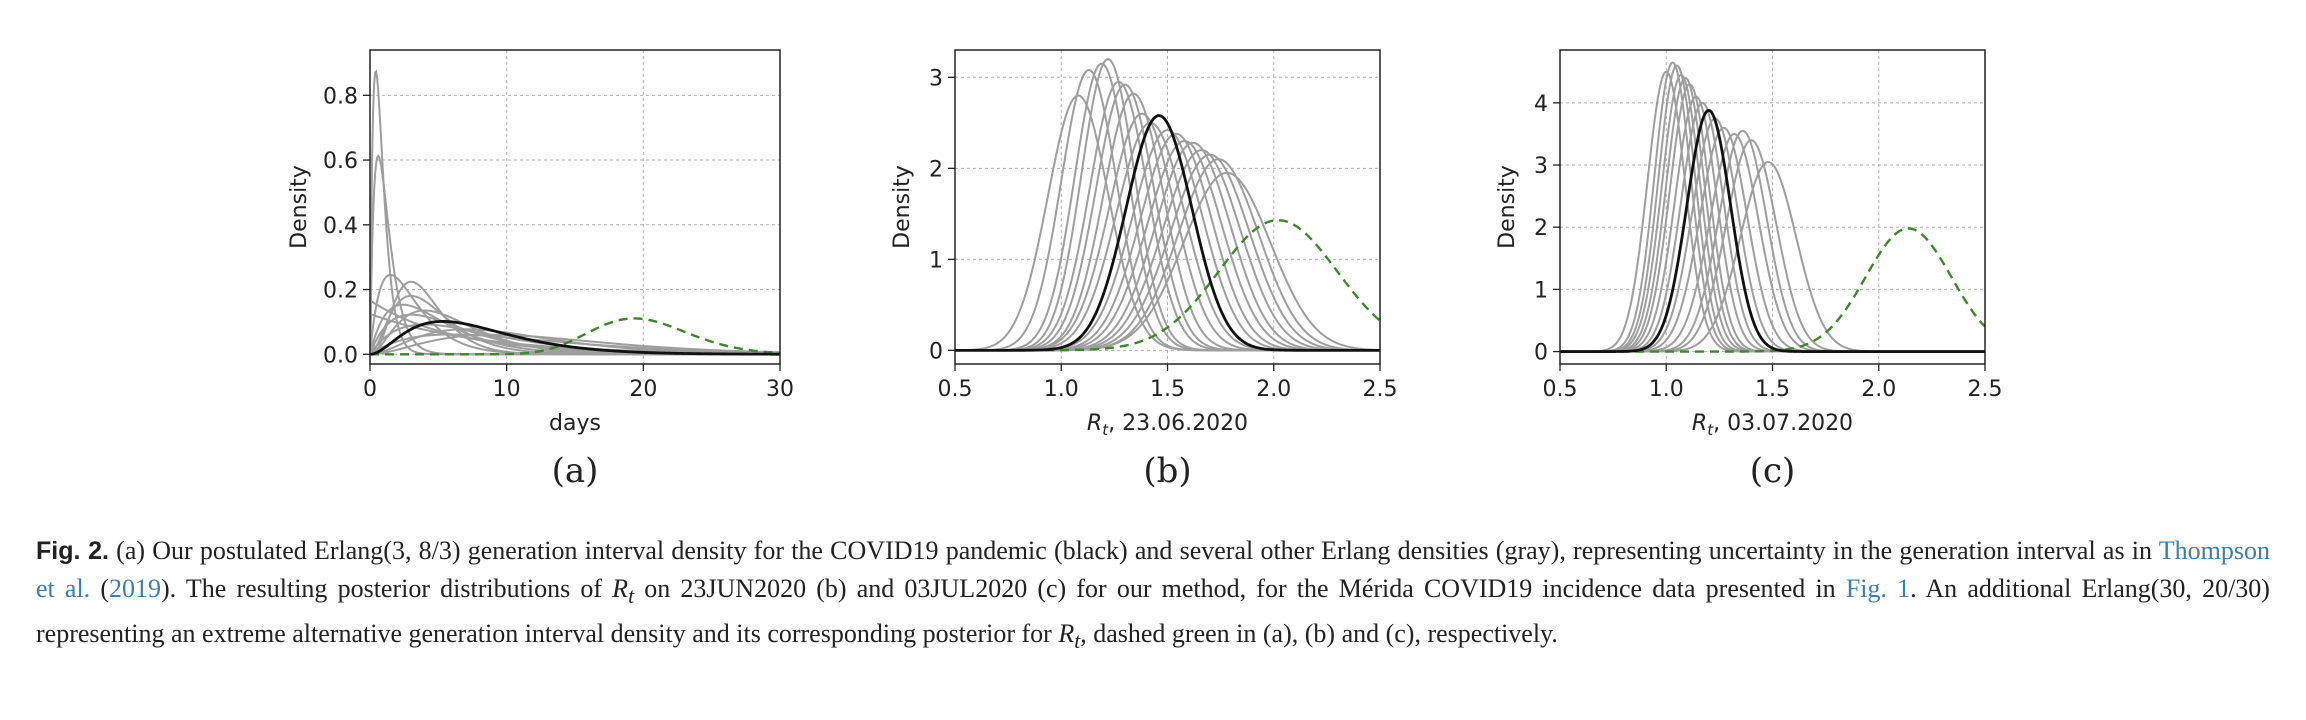 Image resolution: width=2306 pixels, height=720 pixels. I want to click on x-tick-label: 20, so click(643, 389).